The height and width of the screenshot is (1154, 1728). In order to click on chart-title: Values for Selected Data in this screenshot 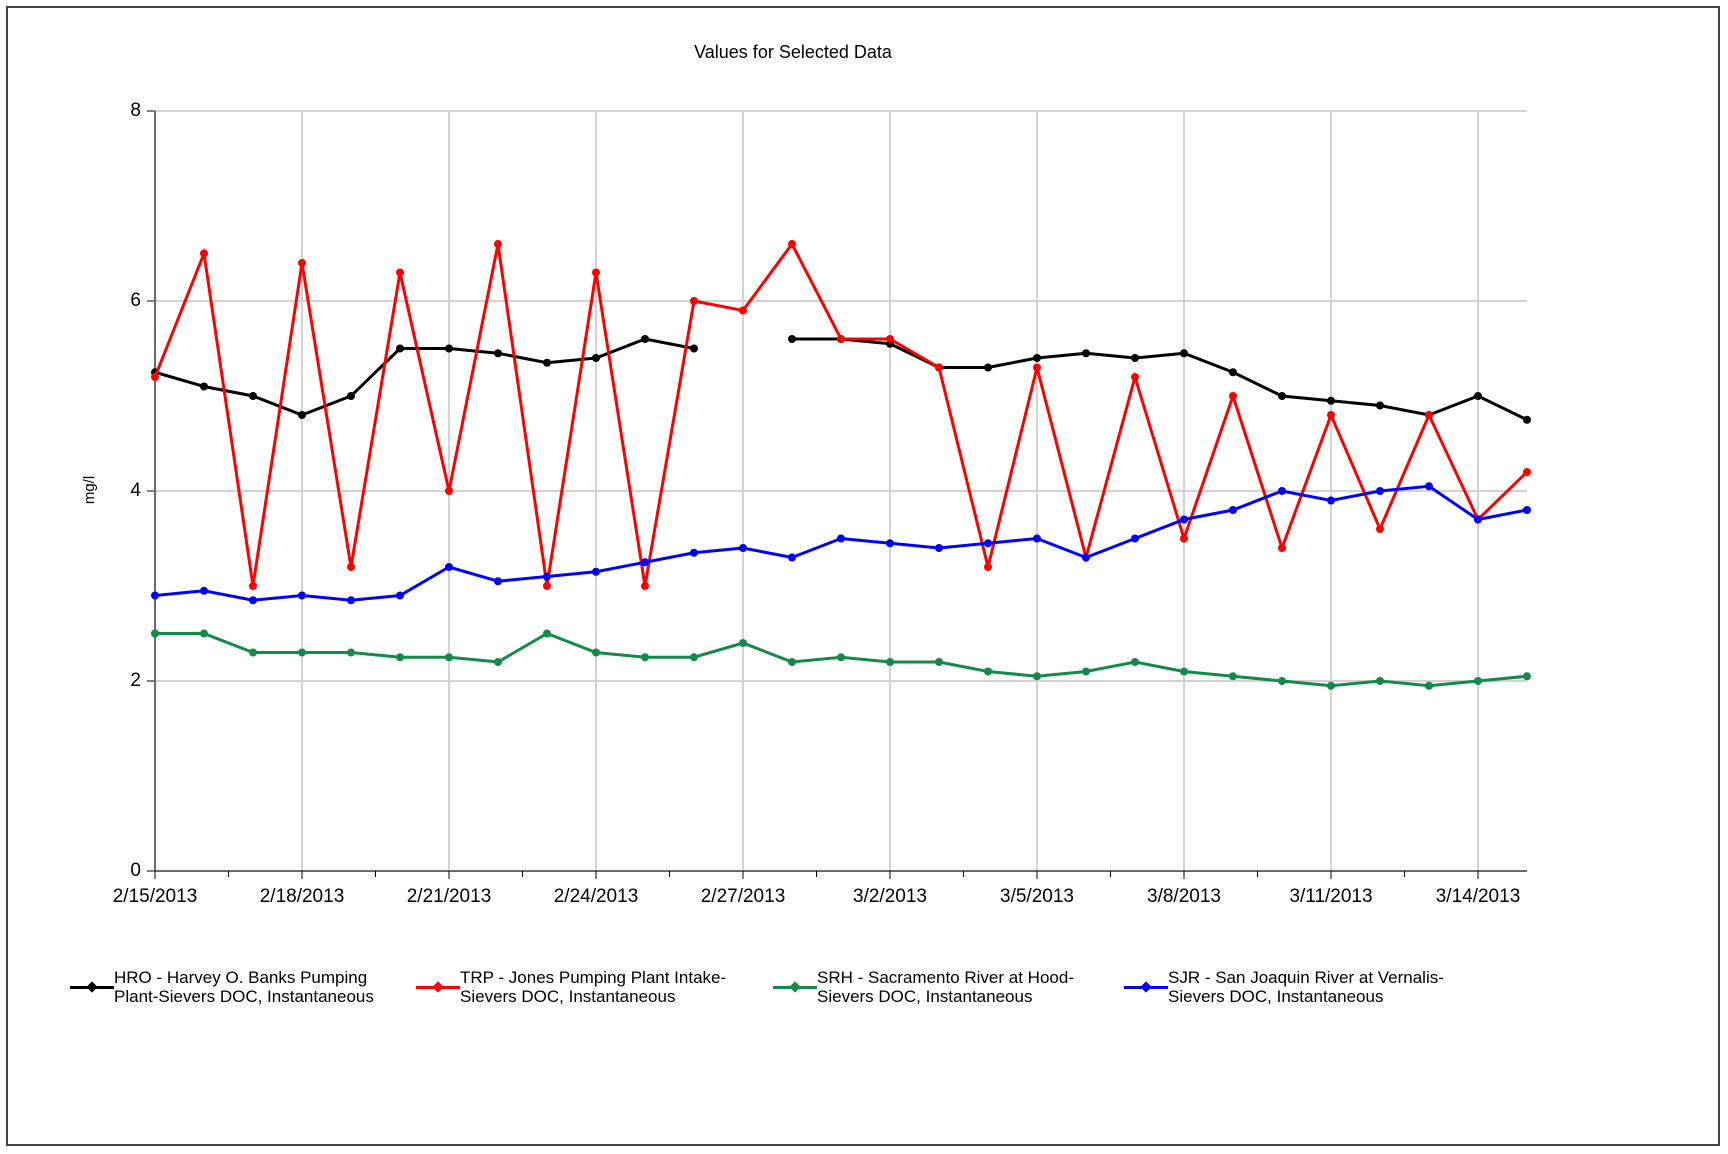, I will do `click(793, 52)`.